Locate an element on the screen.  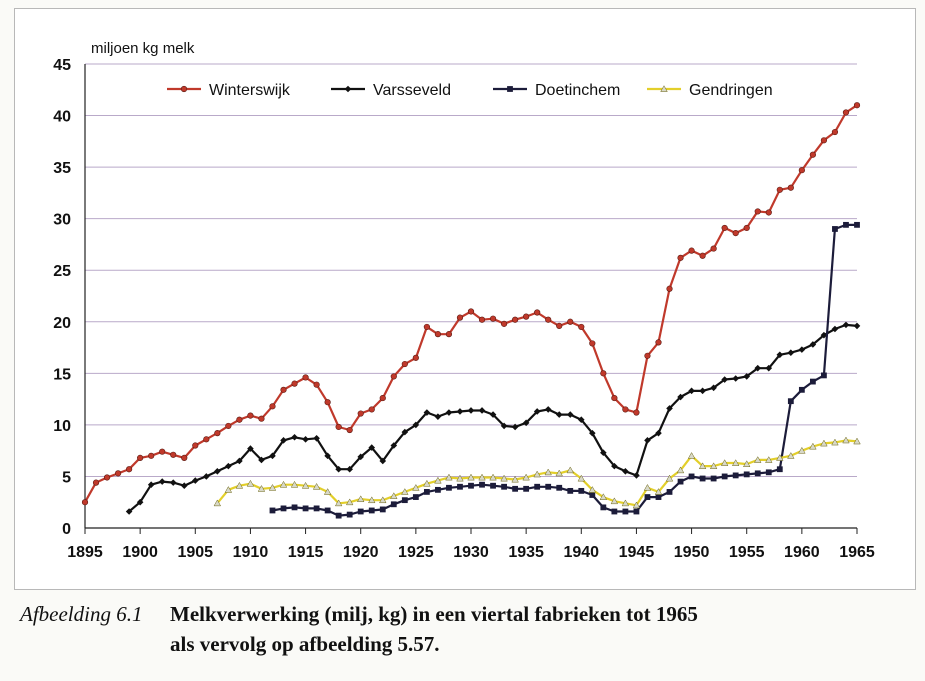
caption-label: Afbeelding 6.1 is located at coordinates (81, 614).